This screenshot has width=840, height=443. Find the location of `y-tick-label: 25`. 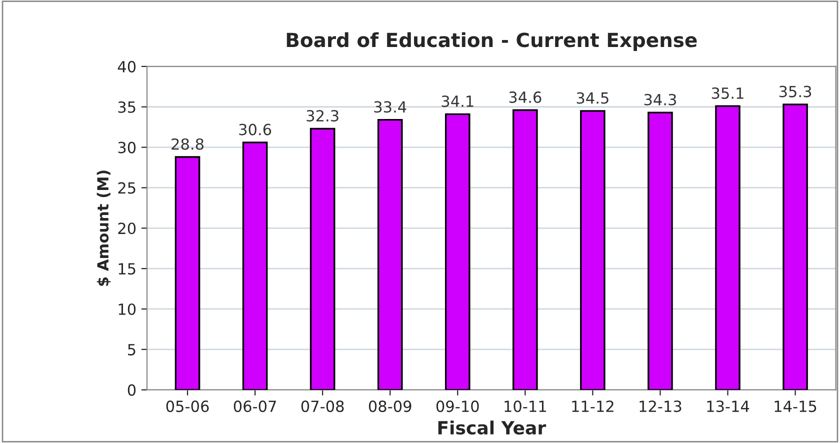

y-tick-label: 25 is located at coordinates (127, 188).